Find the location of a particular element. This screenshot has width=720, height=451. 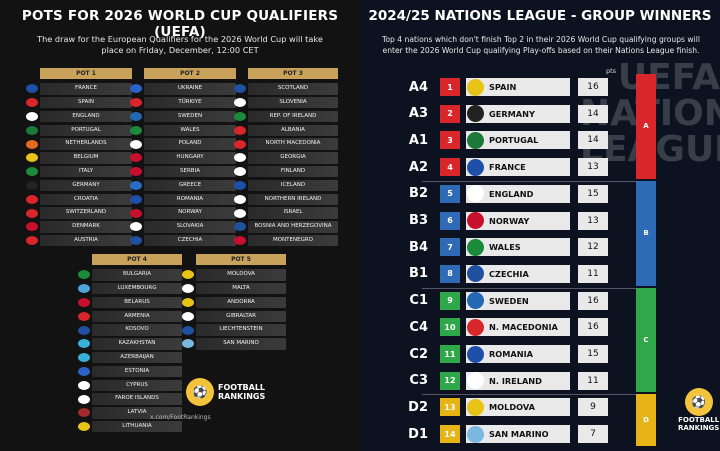

team-cell: ENGLAND is located at coordinates (518, 193).